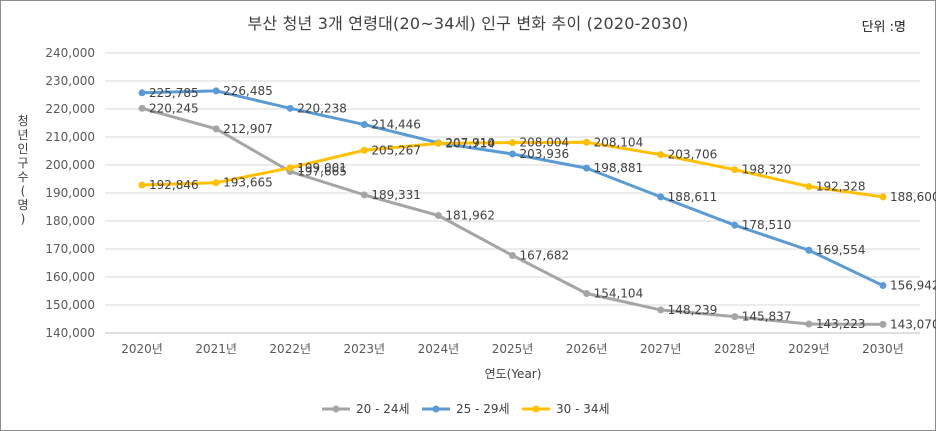 The width and height of the screenshot is (936, 431). I want to click on x-tick-label: 2025년, so click(513, 349).